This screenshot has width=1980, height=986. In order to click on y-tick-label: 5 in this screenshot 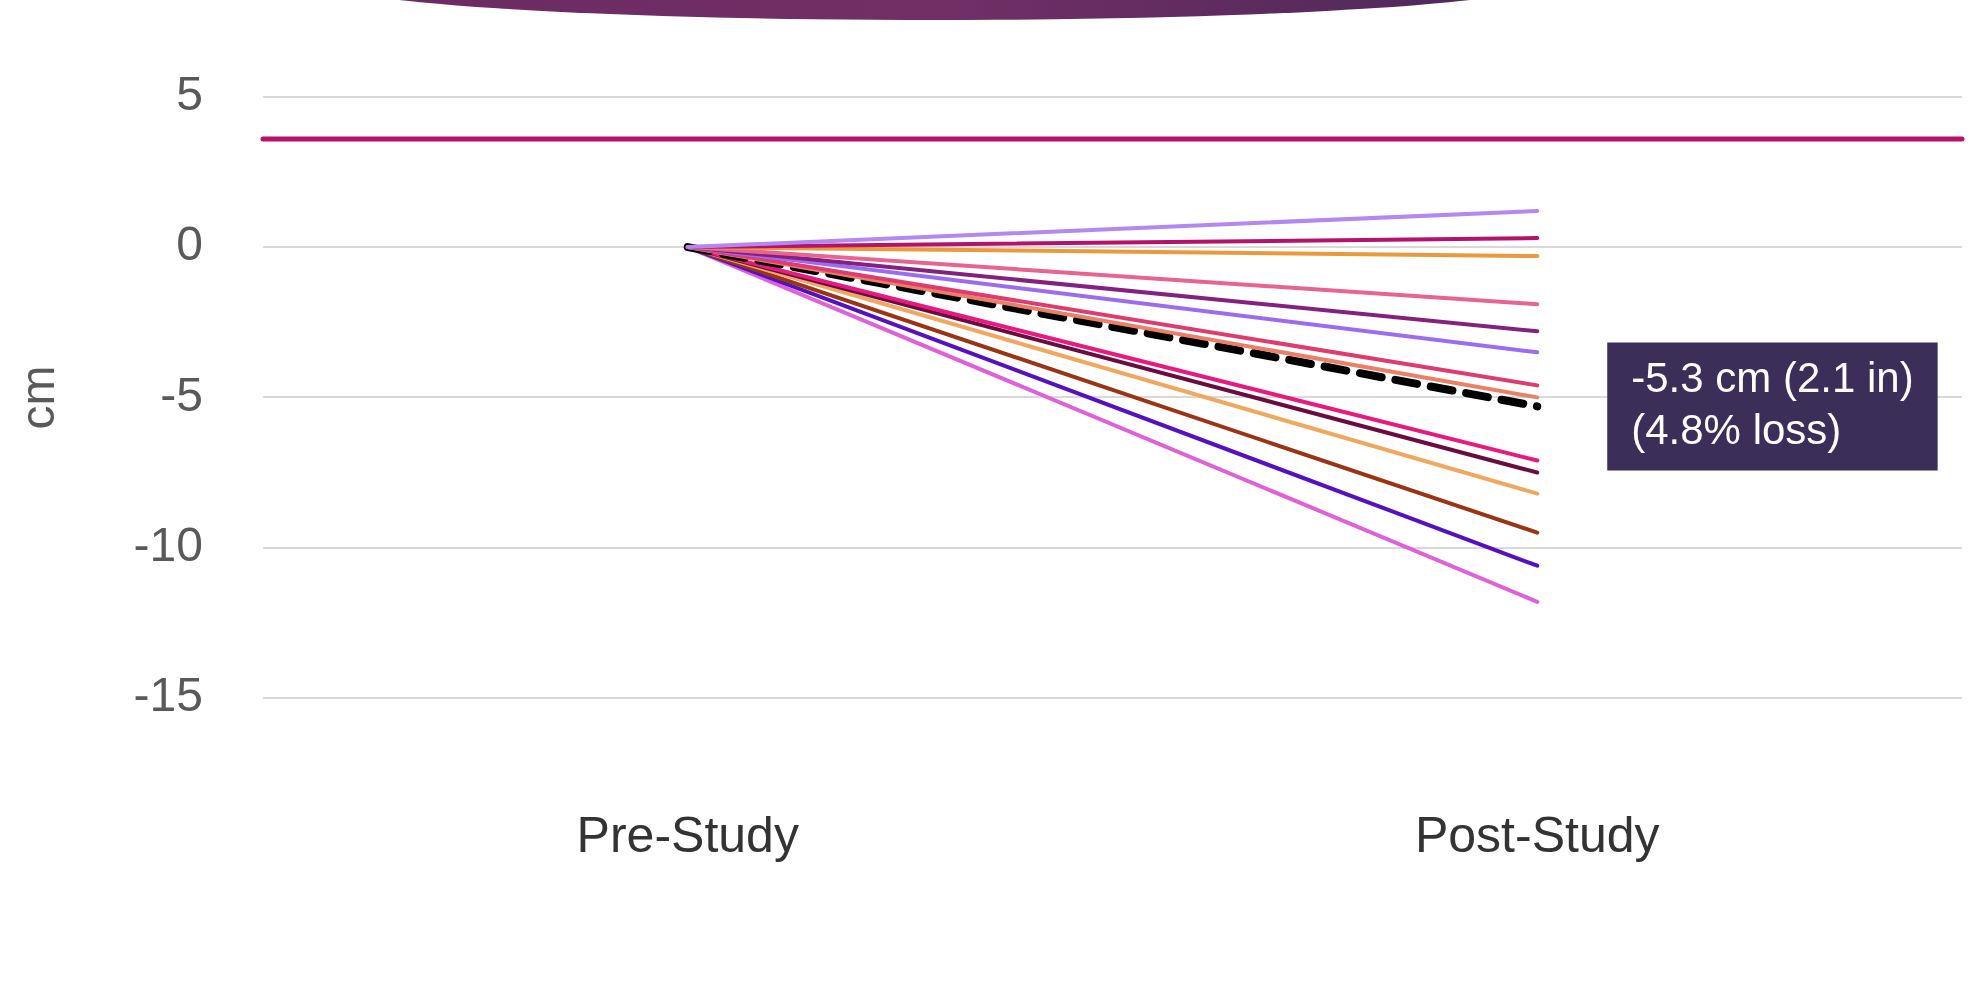, I will do `click(189, 94)`.